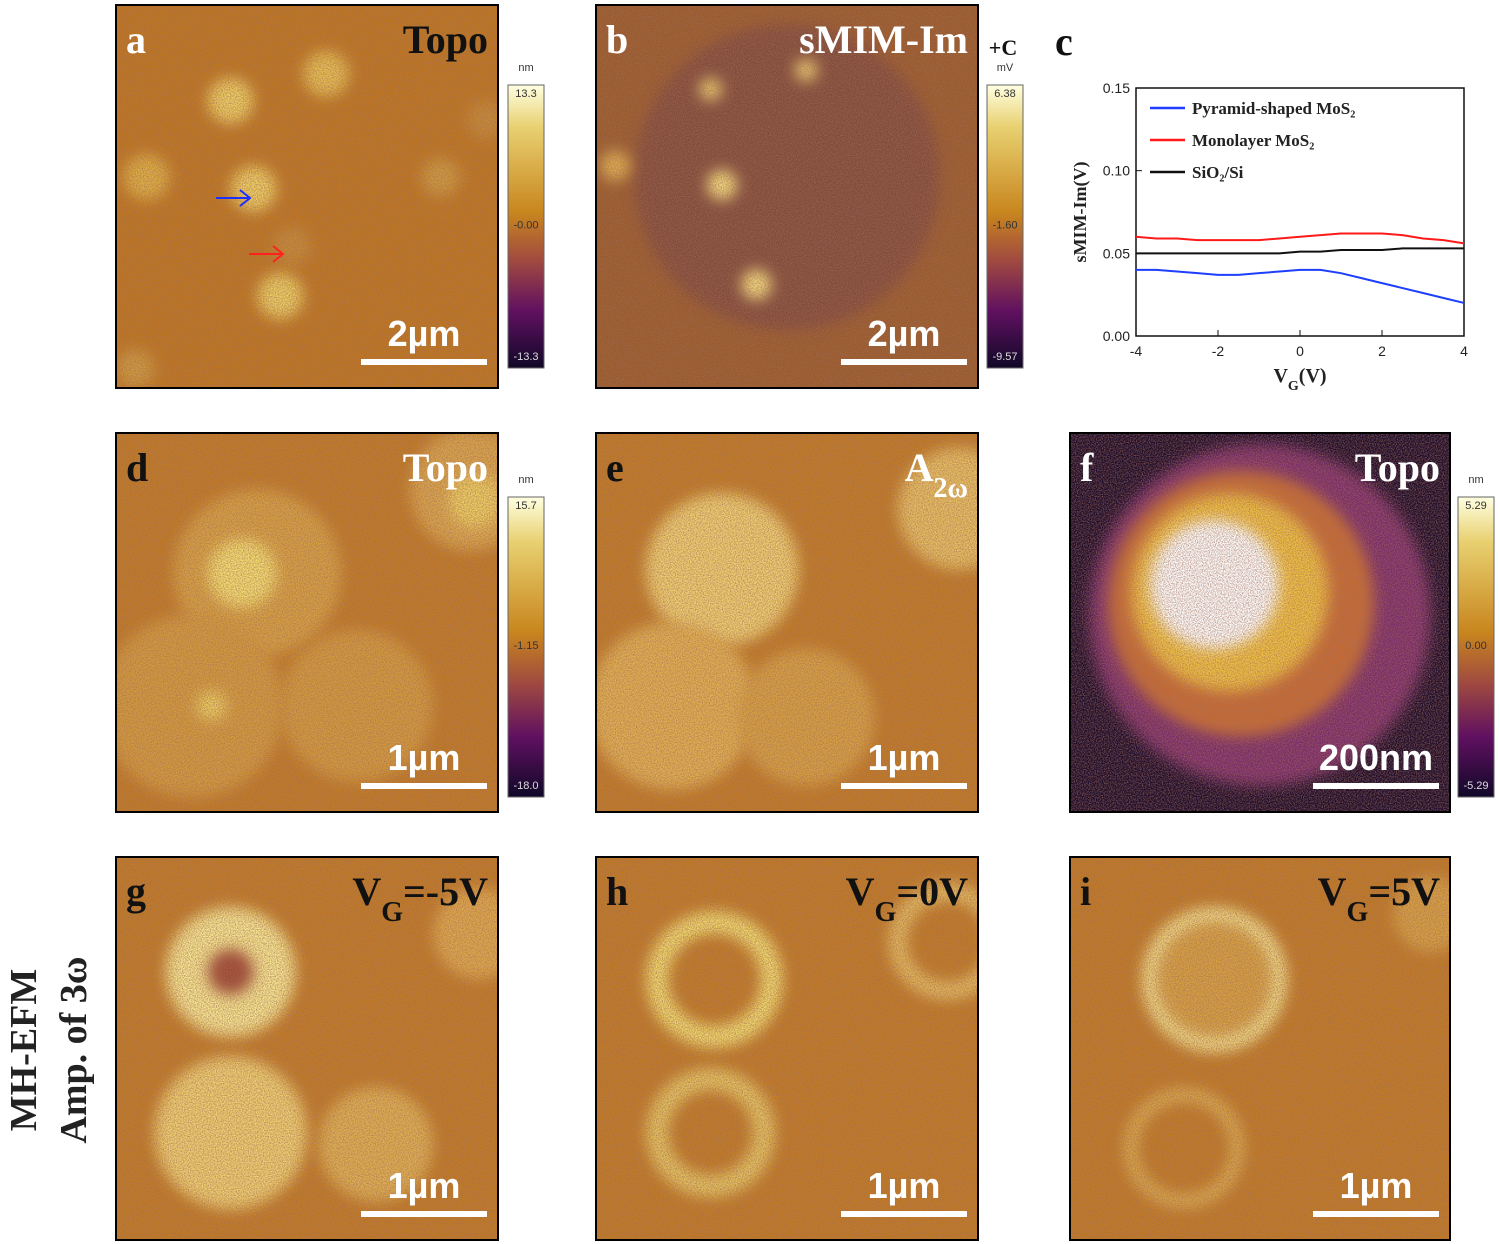  Describe the element at coordinates (24, 1050) in the screenshot. I see `side-label: MH-EFM` at that location.